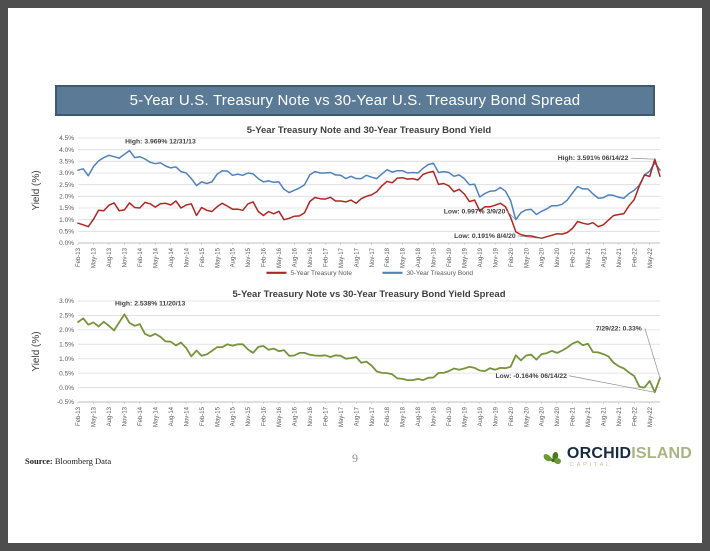  Describe the element at coordinates (66, 150) in the screenshot. I see `svg-text: 4.0%` at that location.